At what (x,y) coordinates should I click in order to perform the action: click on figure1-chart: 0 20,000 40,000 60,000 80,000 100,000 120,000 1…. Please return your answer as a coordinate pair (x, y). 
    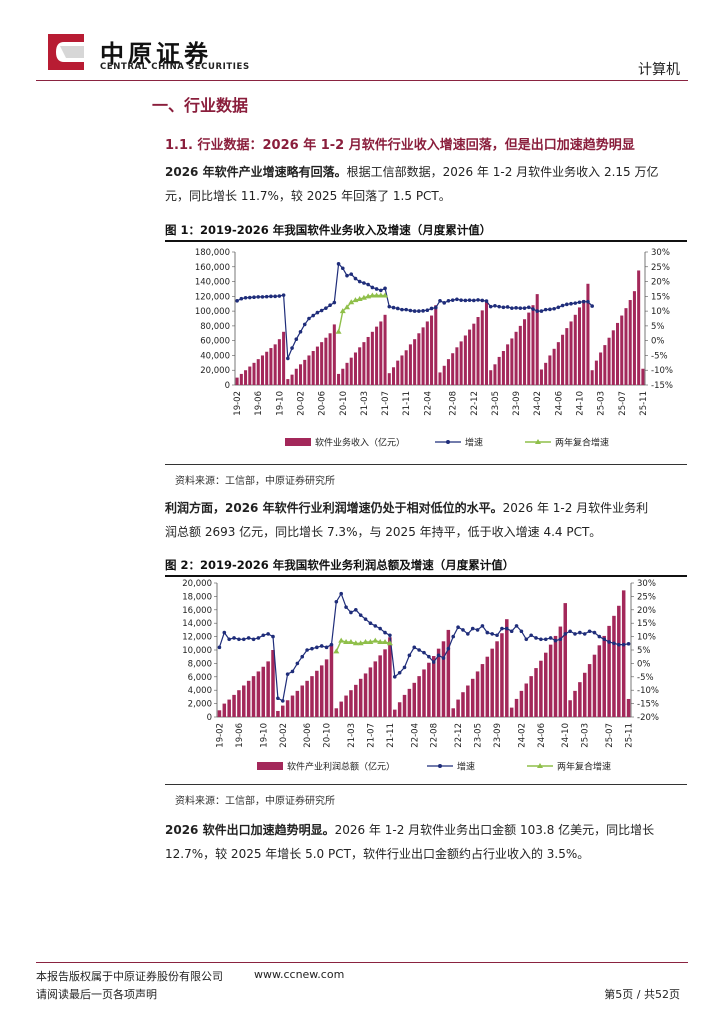
    Looking at the image, I should click on (434, 348).